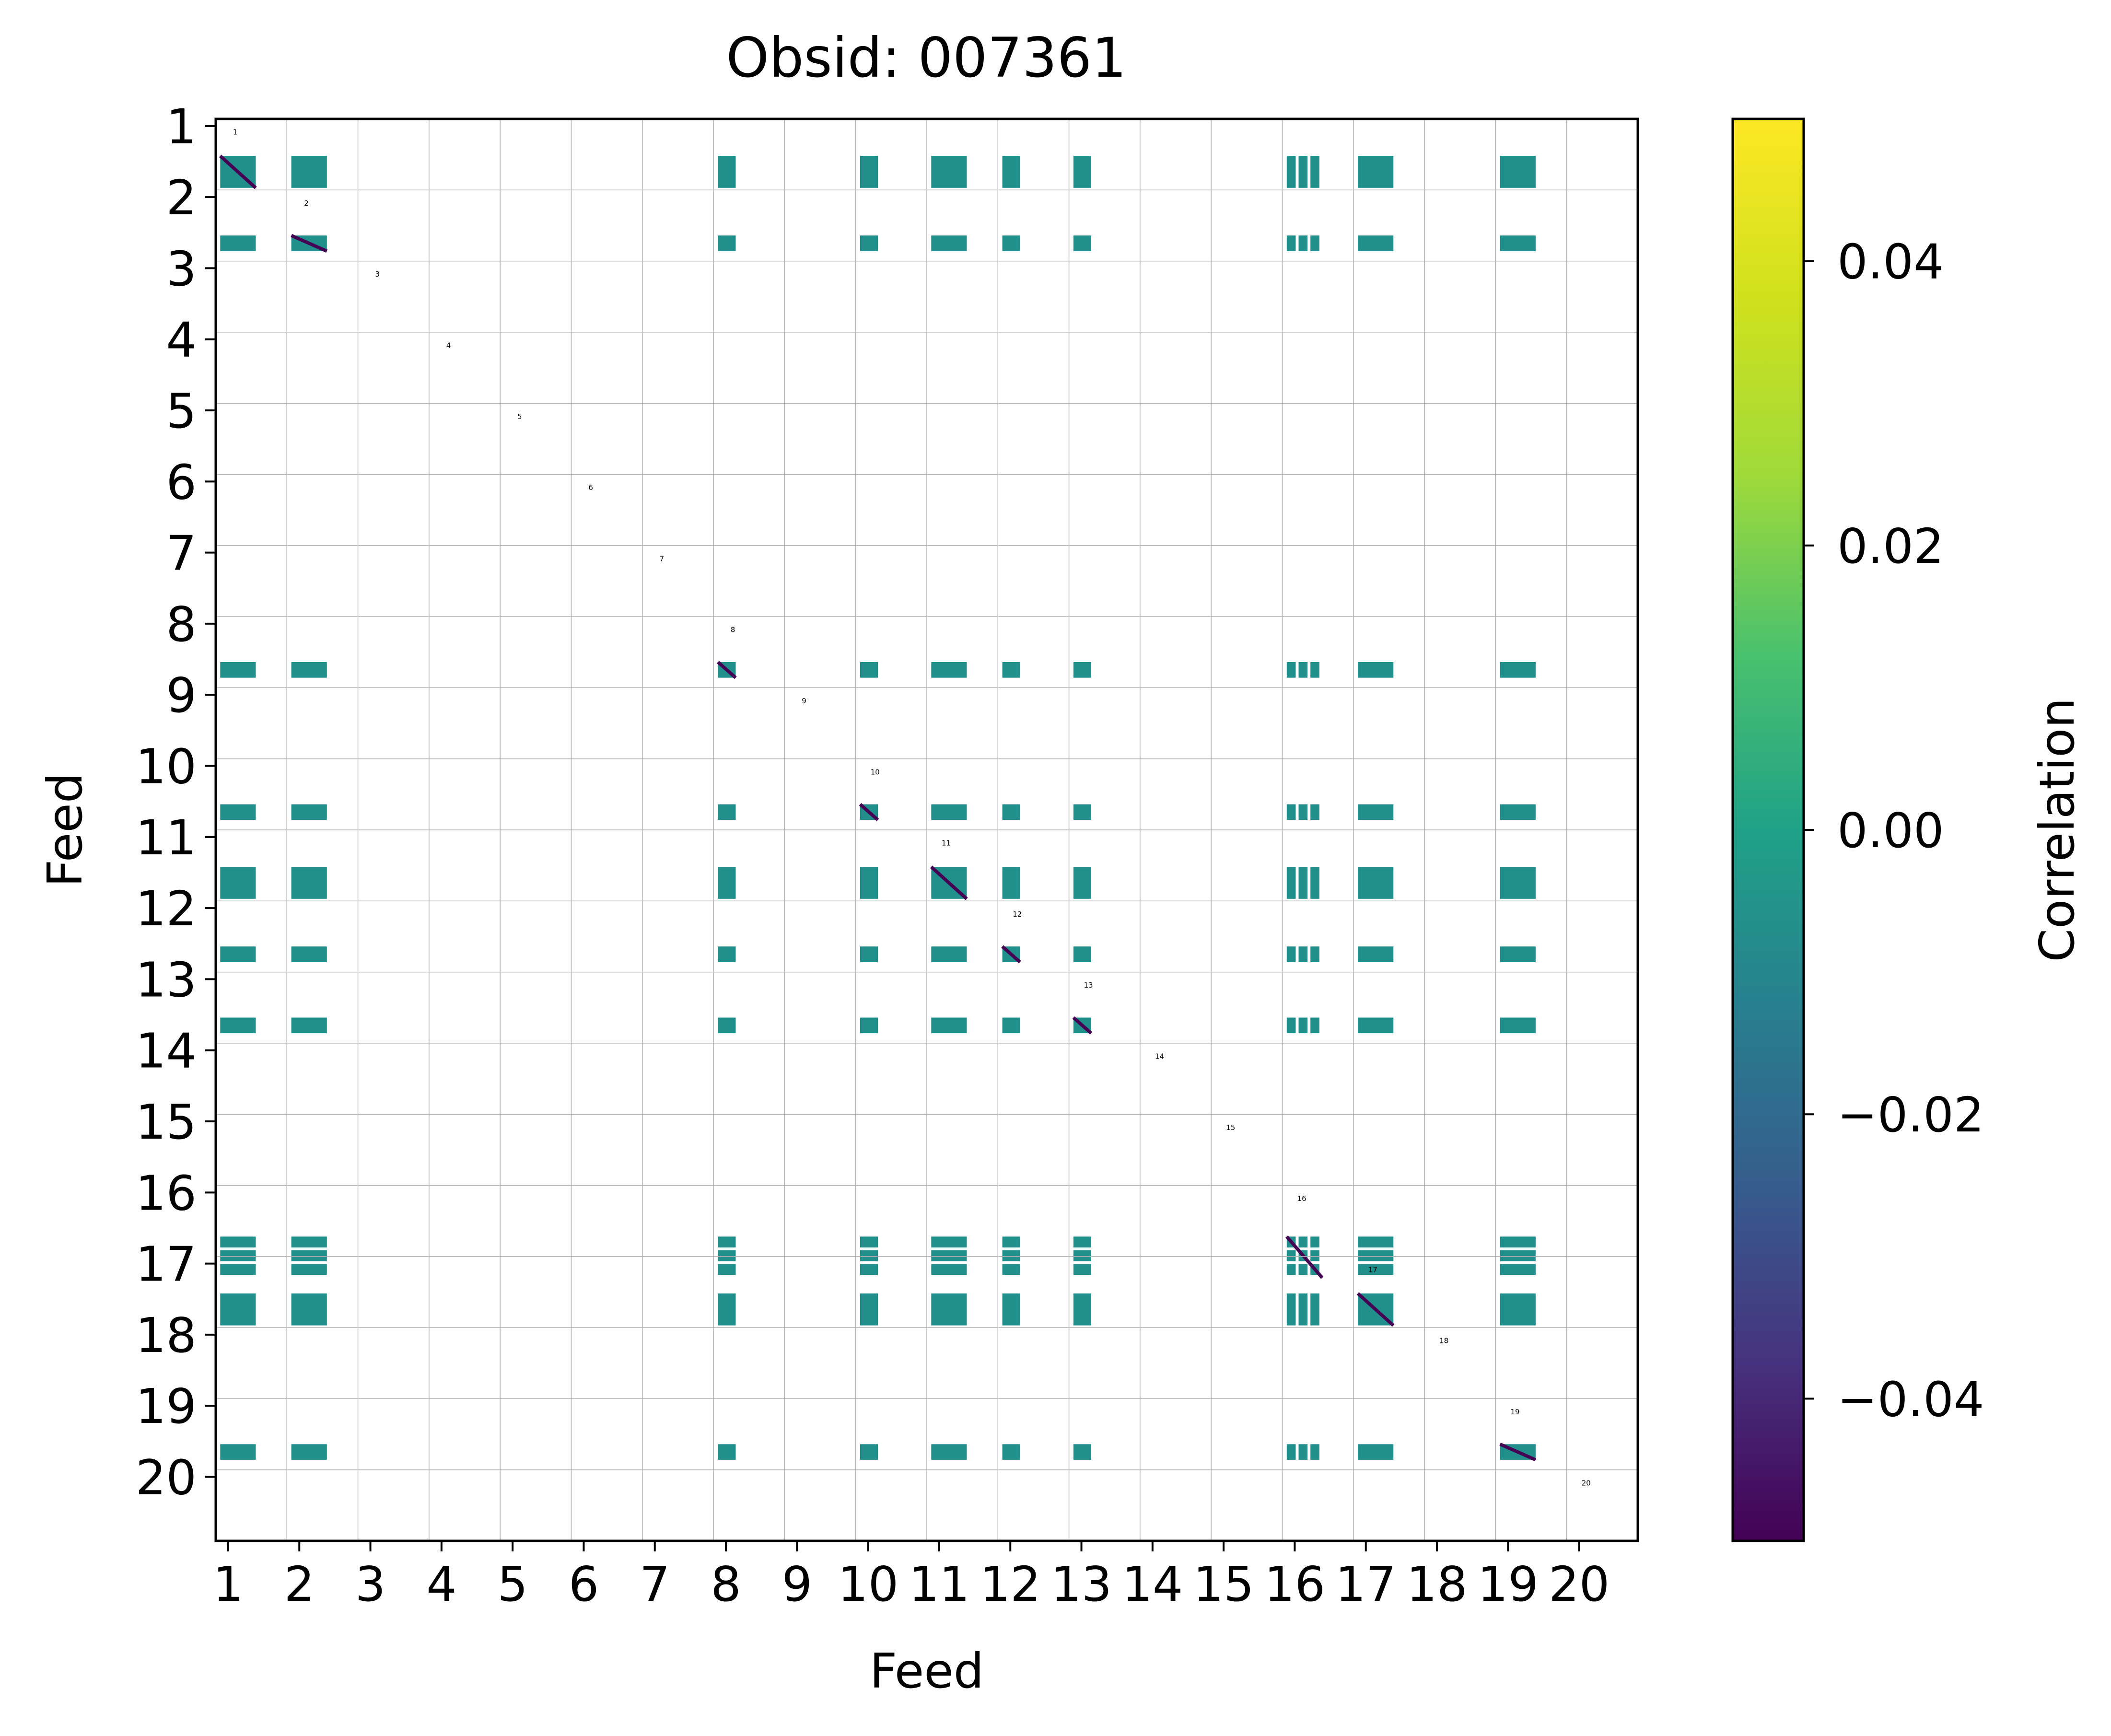  What do you see at coordinates (1890, 262) in the screenshot?
I see `colorbar-tick-label: 0.04` at bounding box center [1890, 262].